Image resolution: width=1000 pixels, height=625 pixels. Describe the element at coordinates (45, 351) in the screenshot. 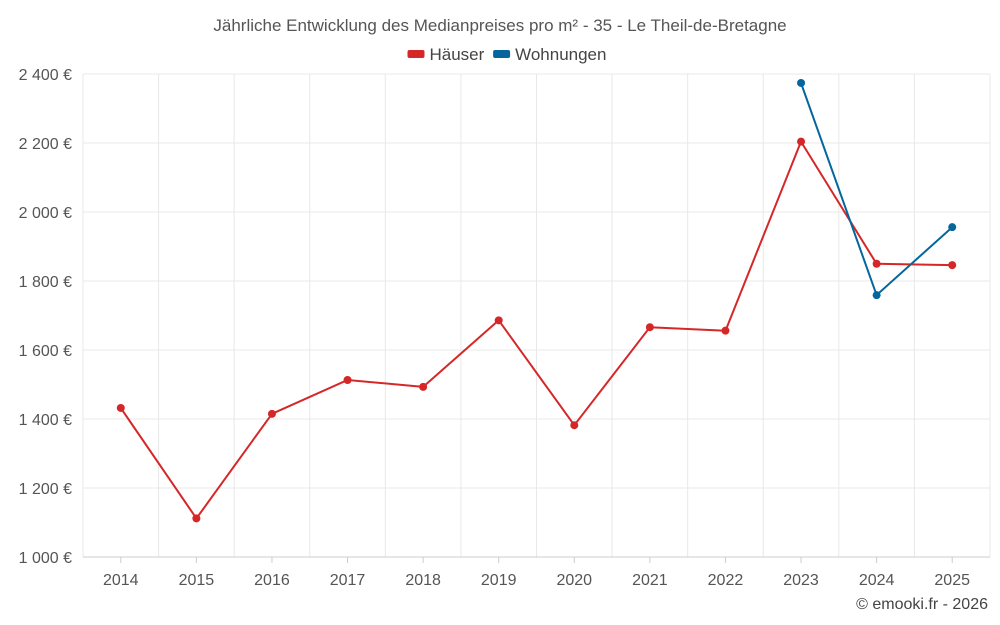

I see `y-tick-label: 1 600 €` at that location.